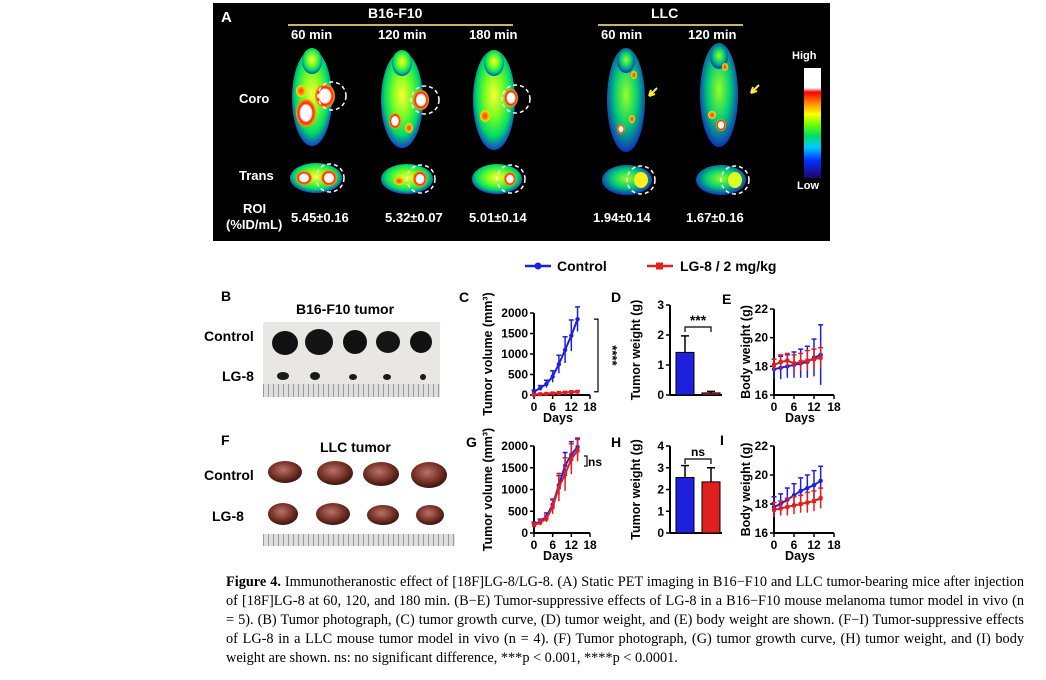  Describe the element at coordinates (225, 440) in the screenshot. I see `panel-letter-f: F` at that location.